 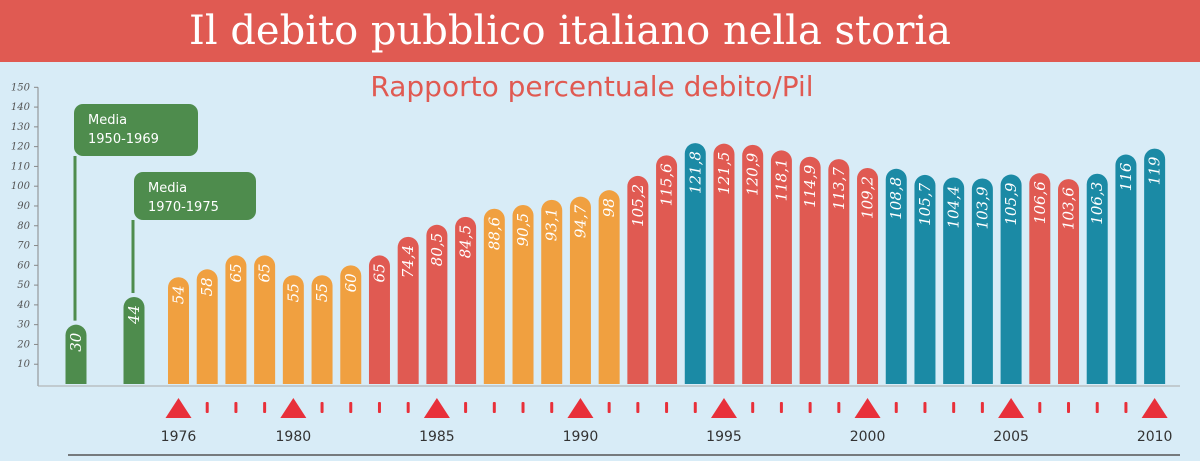 I want to click on bar-1981, so click(x=322, y=329).